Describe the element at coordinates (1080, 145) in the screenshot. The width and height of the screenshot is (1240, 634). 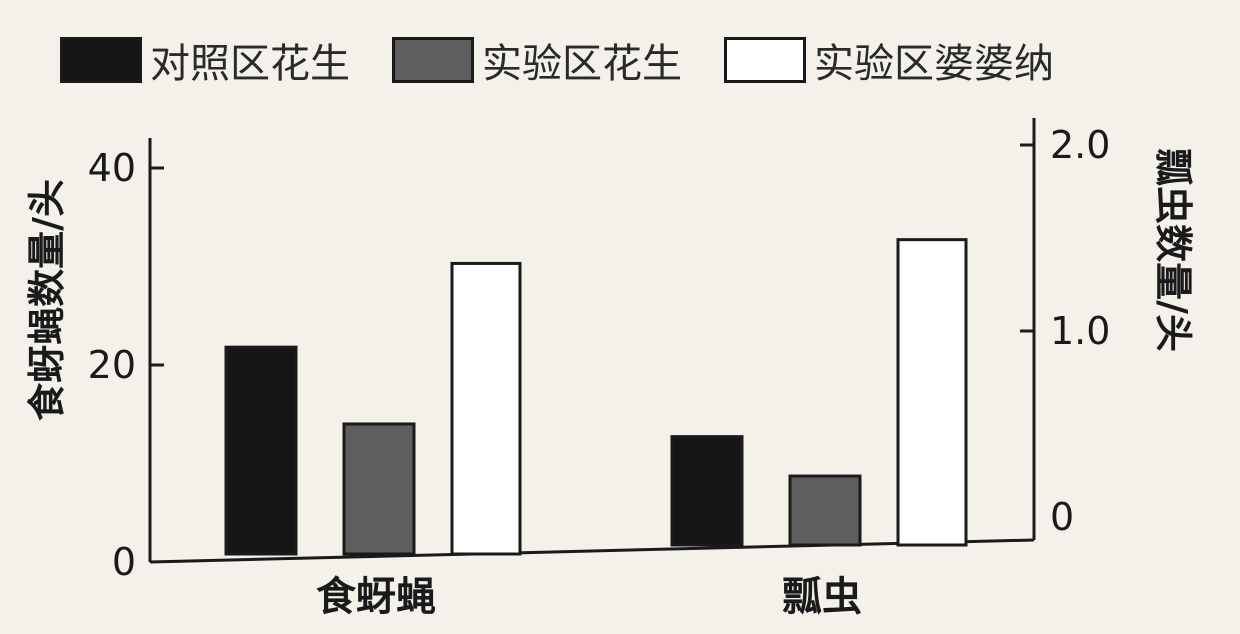
I see `right-tick-label: 2.0` at that location.